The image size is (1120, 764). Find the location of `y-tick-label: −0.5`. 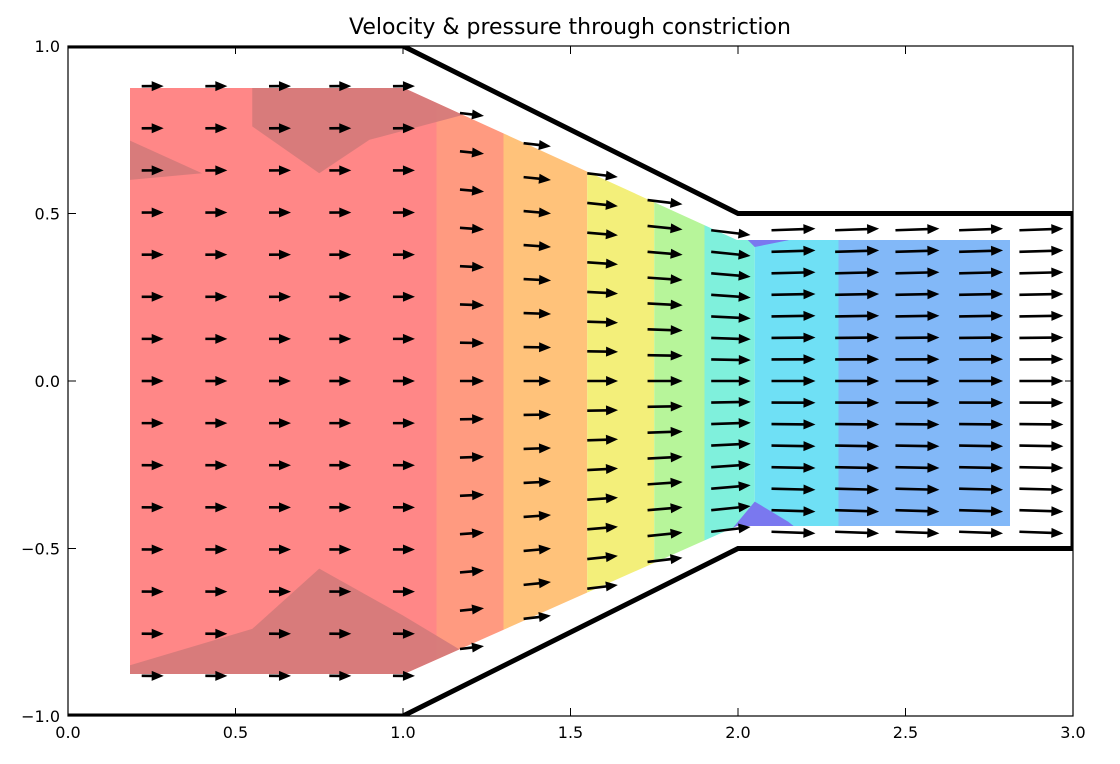

y-tick-label: −0.5 is located at coordinates (40, 549).